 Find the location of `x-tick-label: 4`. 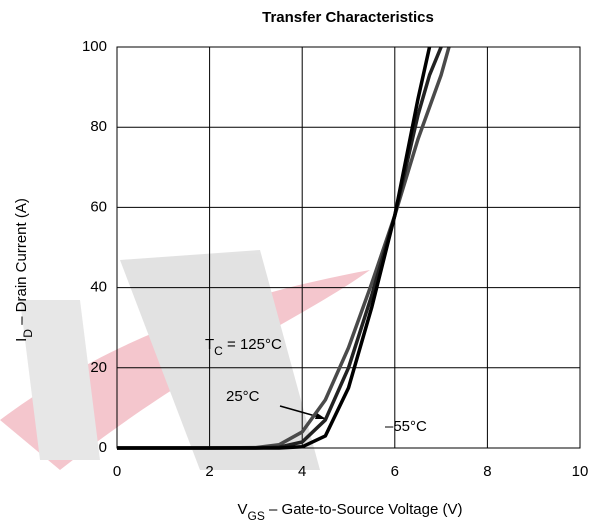

x-tick-label: 4 is located at coordinates (302, 471).